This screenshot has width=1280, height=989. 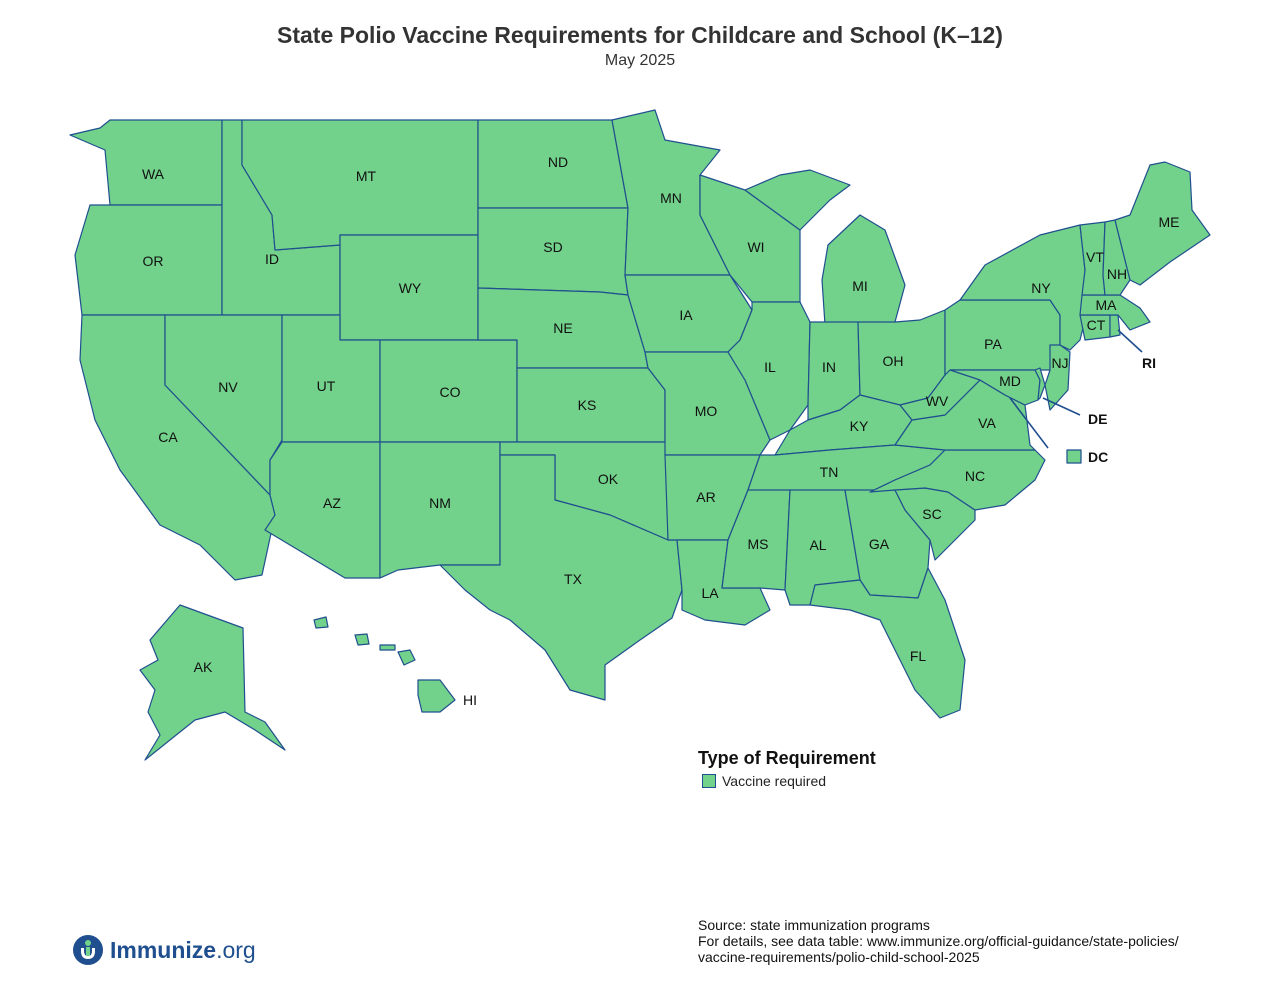 What do you see at coordinates (887, 643) in the screenshot?
I see `state-FL` at bounding box center [887, 643].